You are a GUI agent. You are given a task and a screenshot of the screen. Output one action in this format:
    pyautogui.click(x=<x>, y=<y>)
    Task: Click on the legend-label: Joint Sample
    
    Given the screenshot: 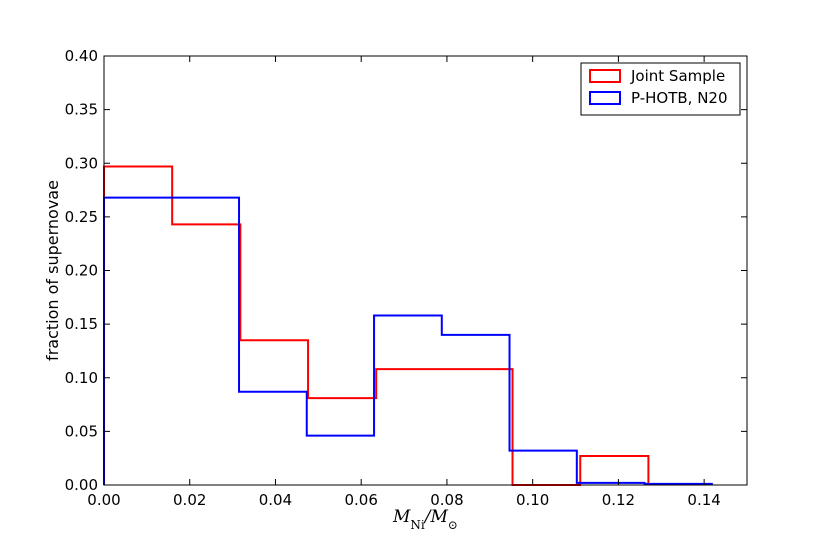 What is the action you would take?
    pyautogui.click(x=677, y=76)
    